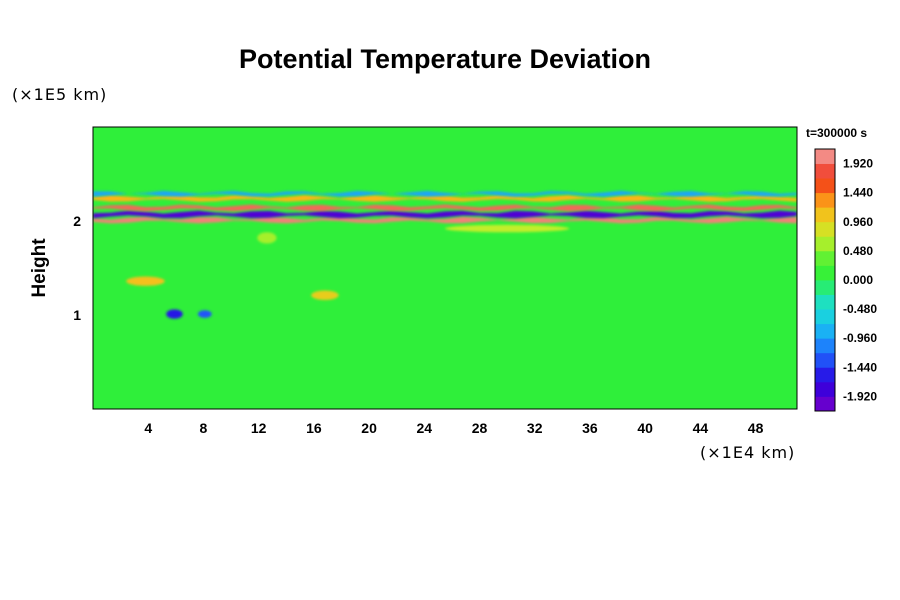  I want to click on colorbar-frame, so click(825, 280).